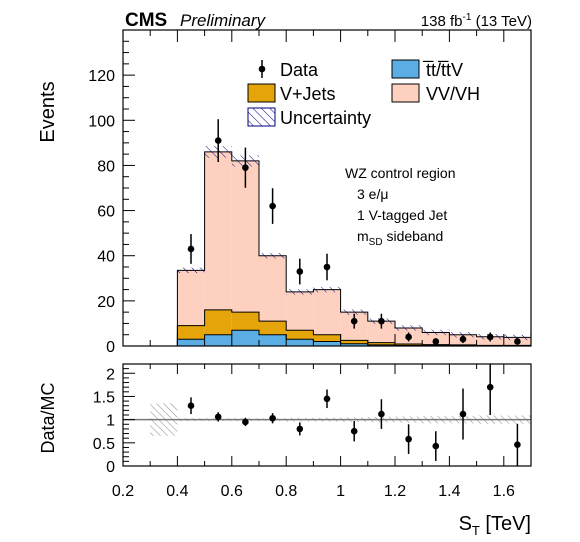  I want to click on svg-text: mSD sideband, so click(400, 238).